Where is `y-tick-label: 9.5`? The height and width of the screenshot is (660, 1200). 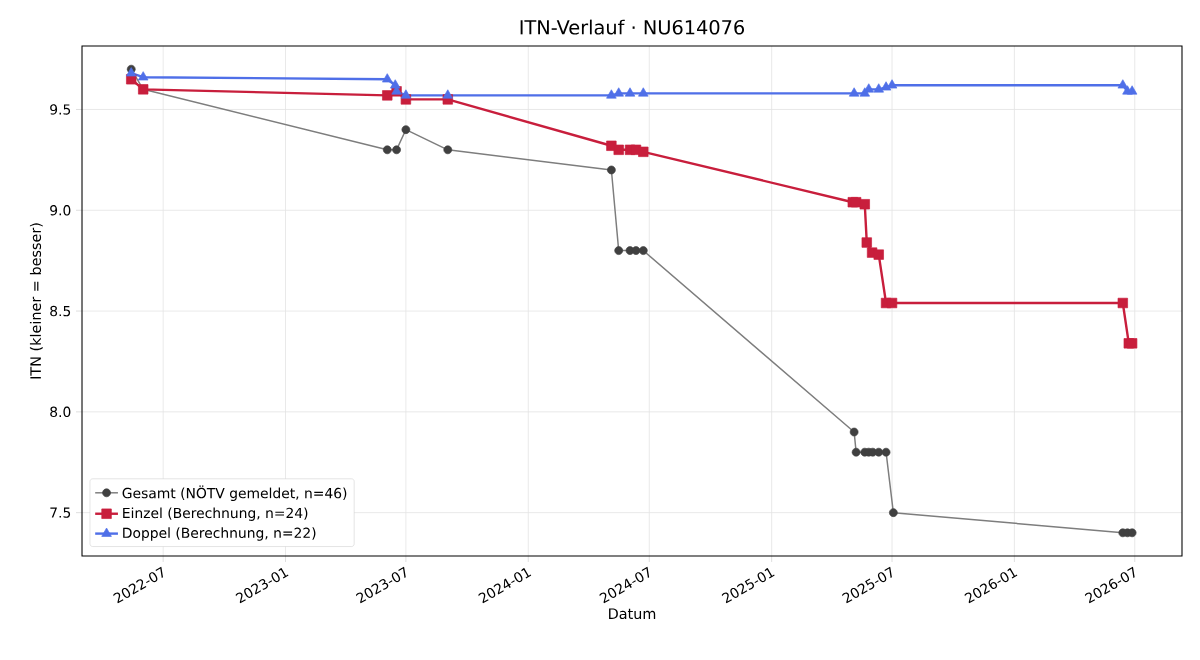
y-tick-label: 9.5 is located at coordinates (60, 109).